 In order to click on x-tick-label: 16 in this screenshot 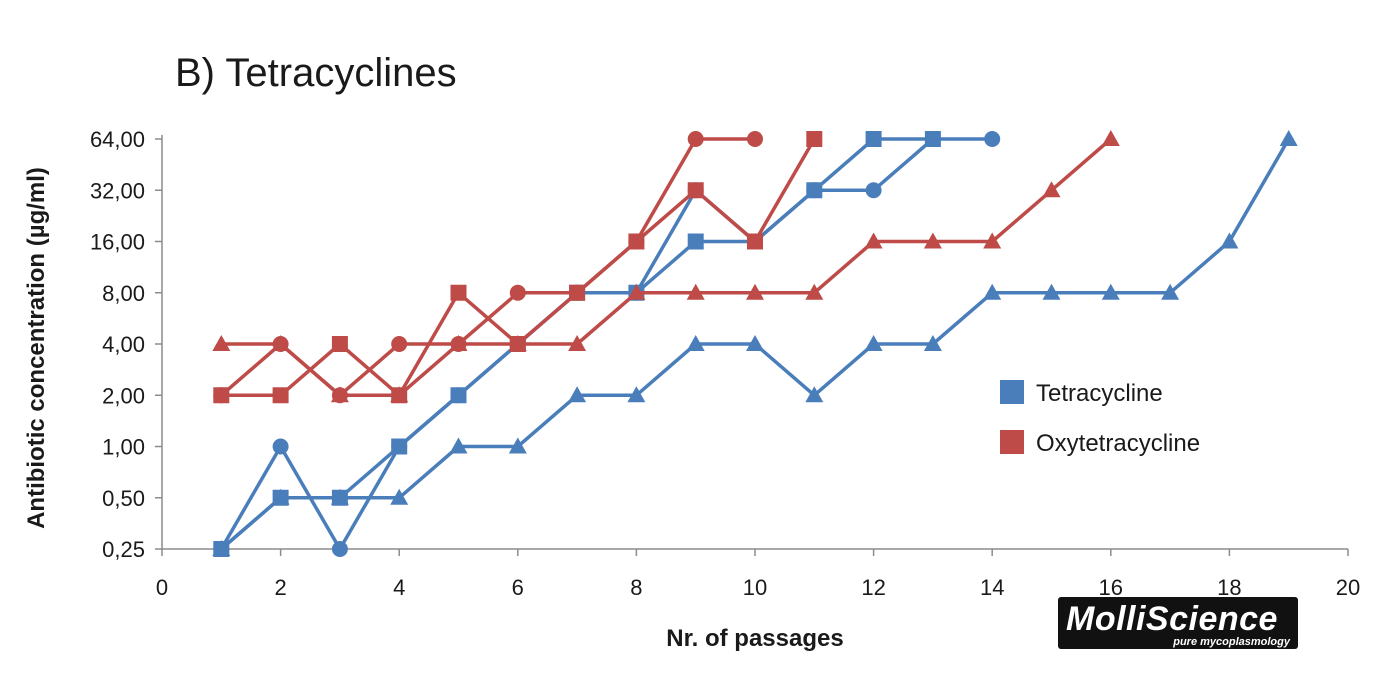, I will do `click(1111, 587)`.